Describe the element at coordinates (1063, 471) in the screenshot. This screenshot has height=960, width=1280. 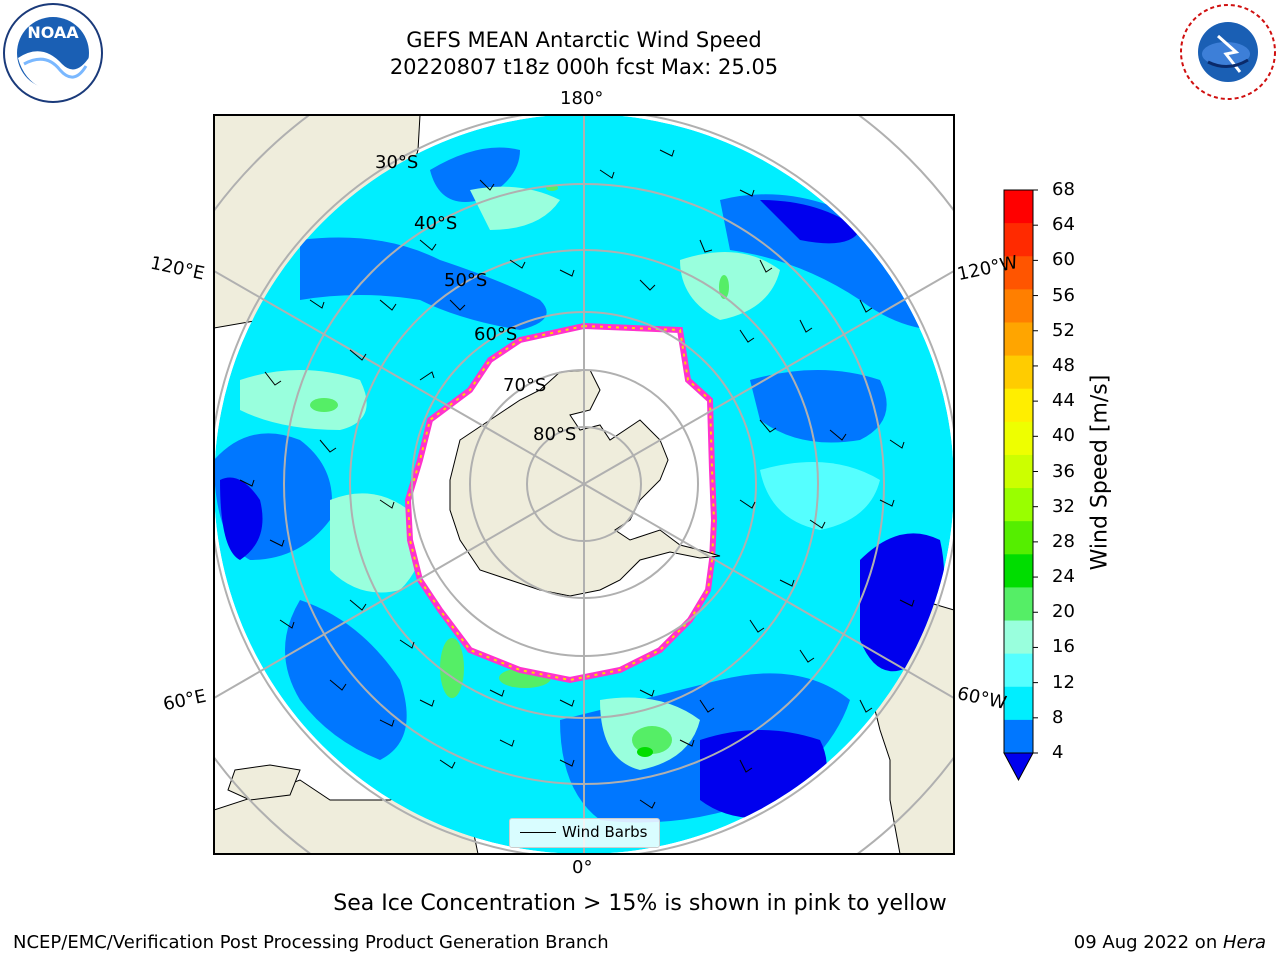
I see `colorbar-tick-label: 36` at that location.